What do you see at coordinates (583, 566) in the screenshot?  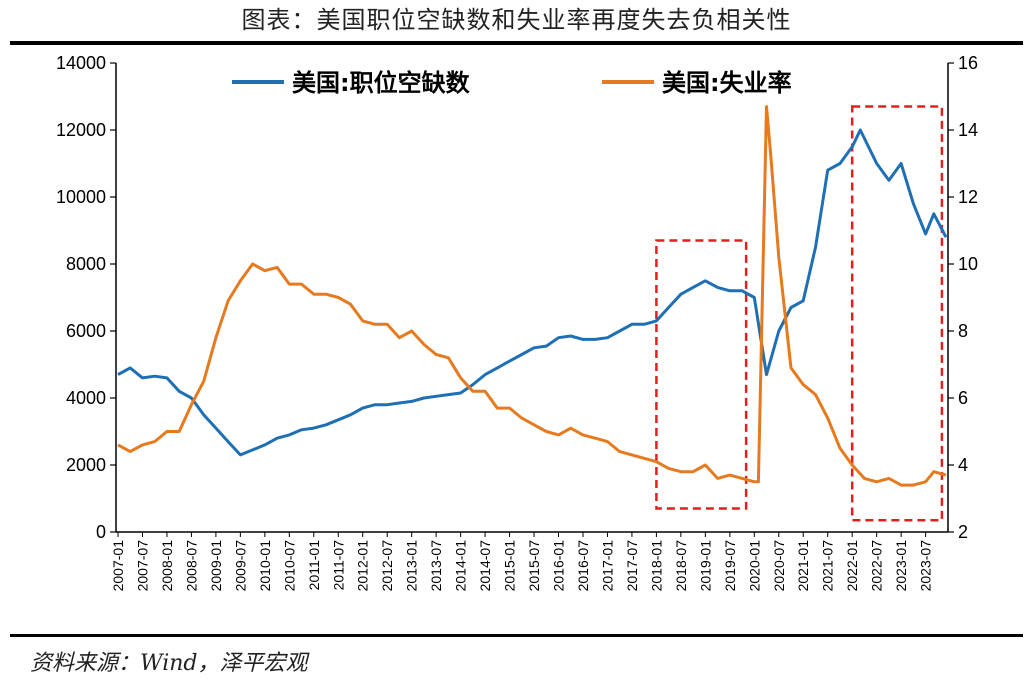 I see `x-tick-label: 2016-07` at bounding box center [583, 566].